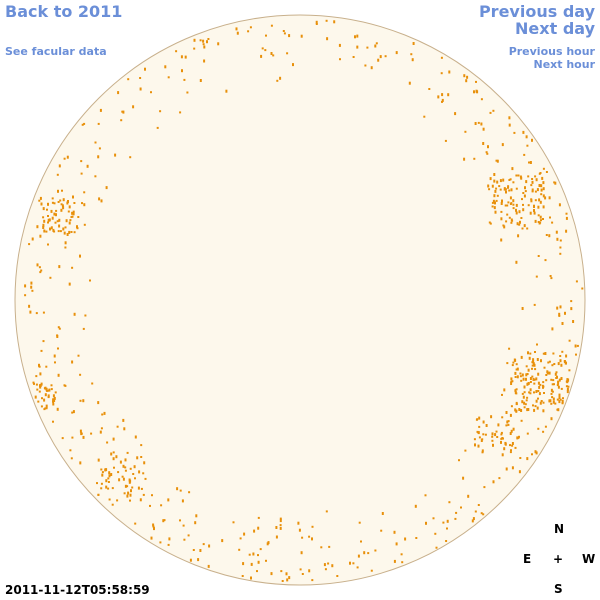 Image resolution: width=600 pixels, height=600 pixels. I want to click on previous-day-link: Previous day, so click(536, 11).